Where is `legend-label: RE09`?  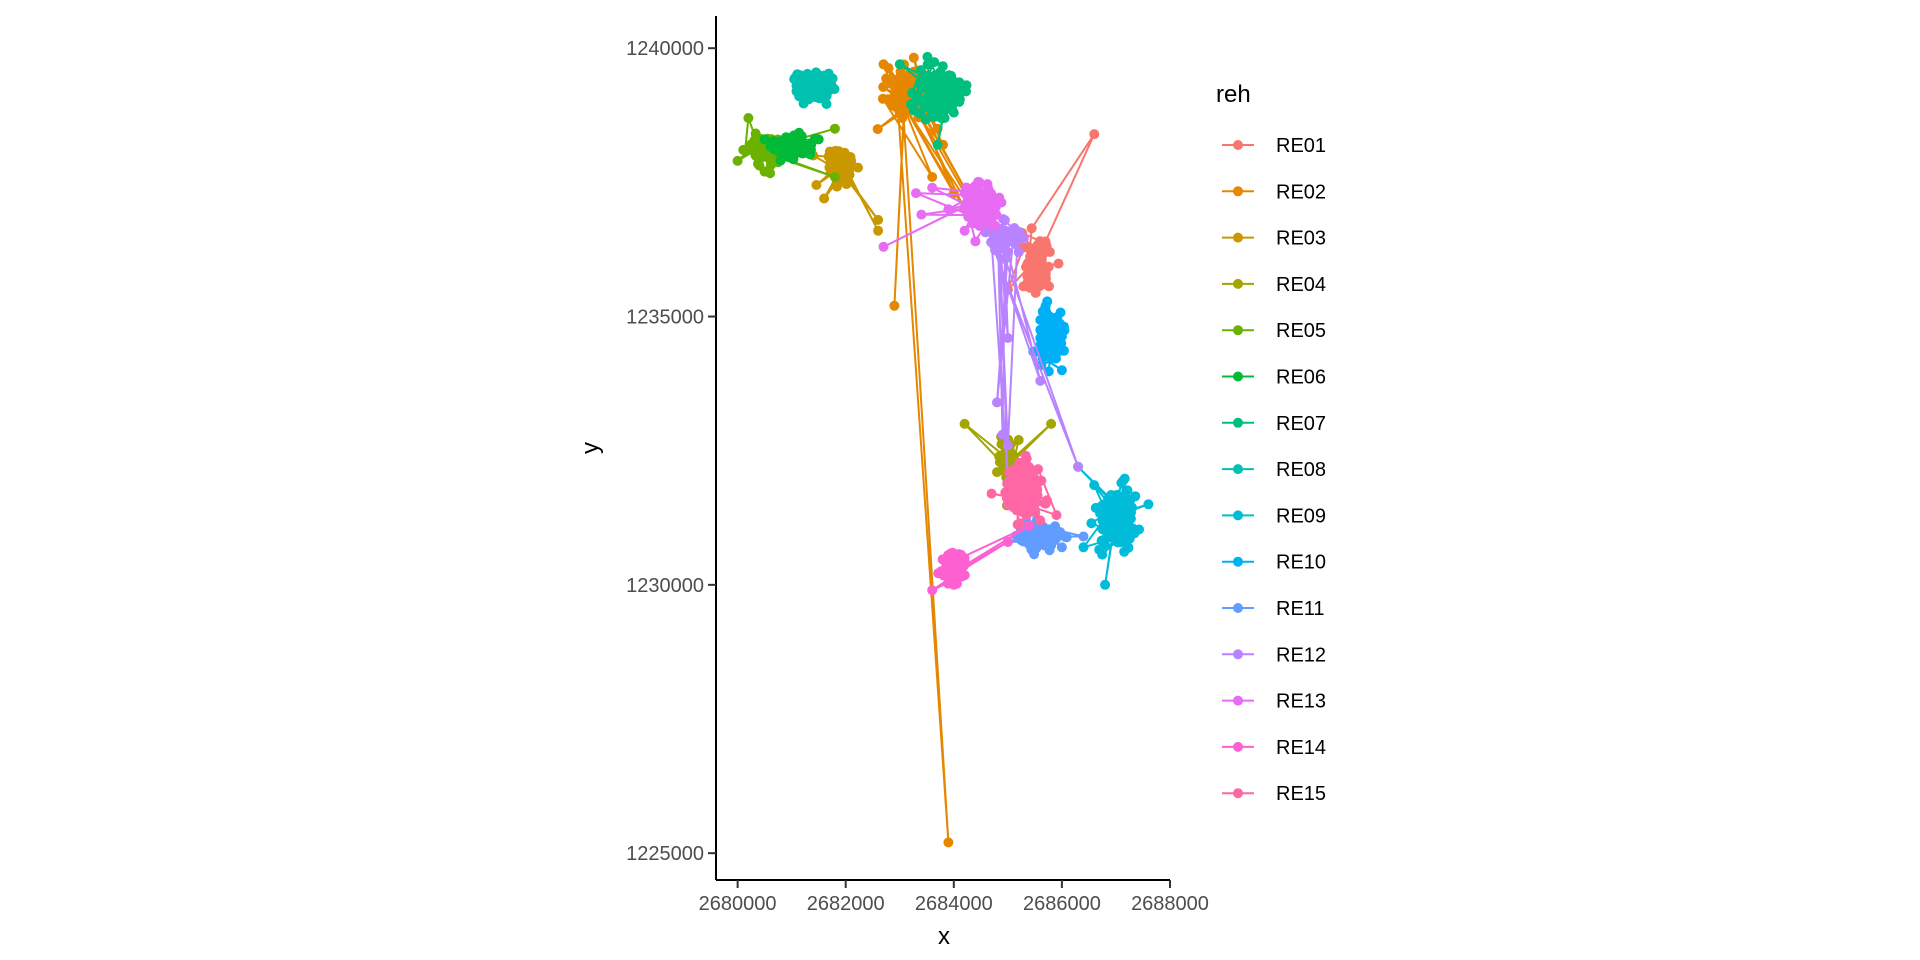 legend-label: RE09 is located at coordinates (1301, 516).